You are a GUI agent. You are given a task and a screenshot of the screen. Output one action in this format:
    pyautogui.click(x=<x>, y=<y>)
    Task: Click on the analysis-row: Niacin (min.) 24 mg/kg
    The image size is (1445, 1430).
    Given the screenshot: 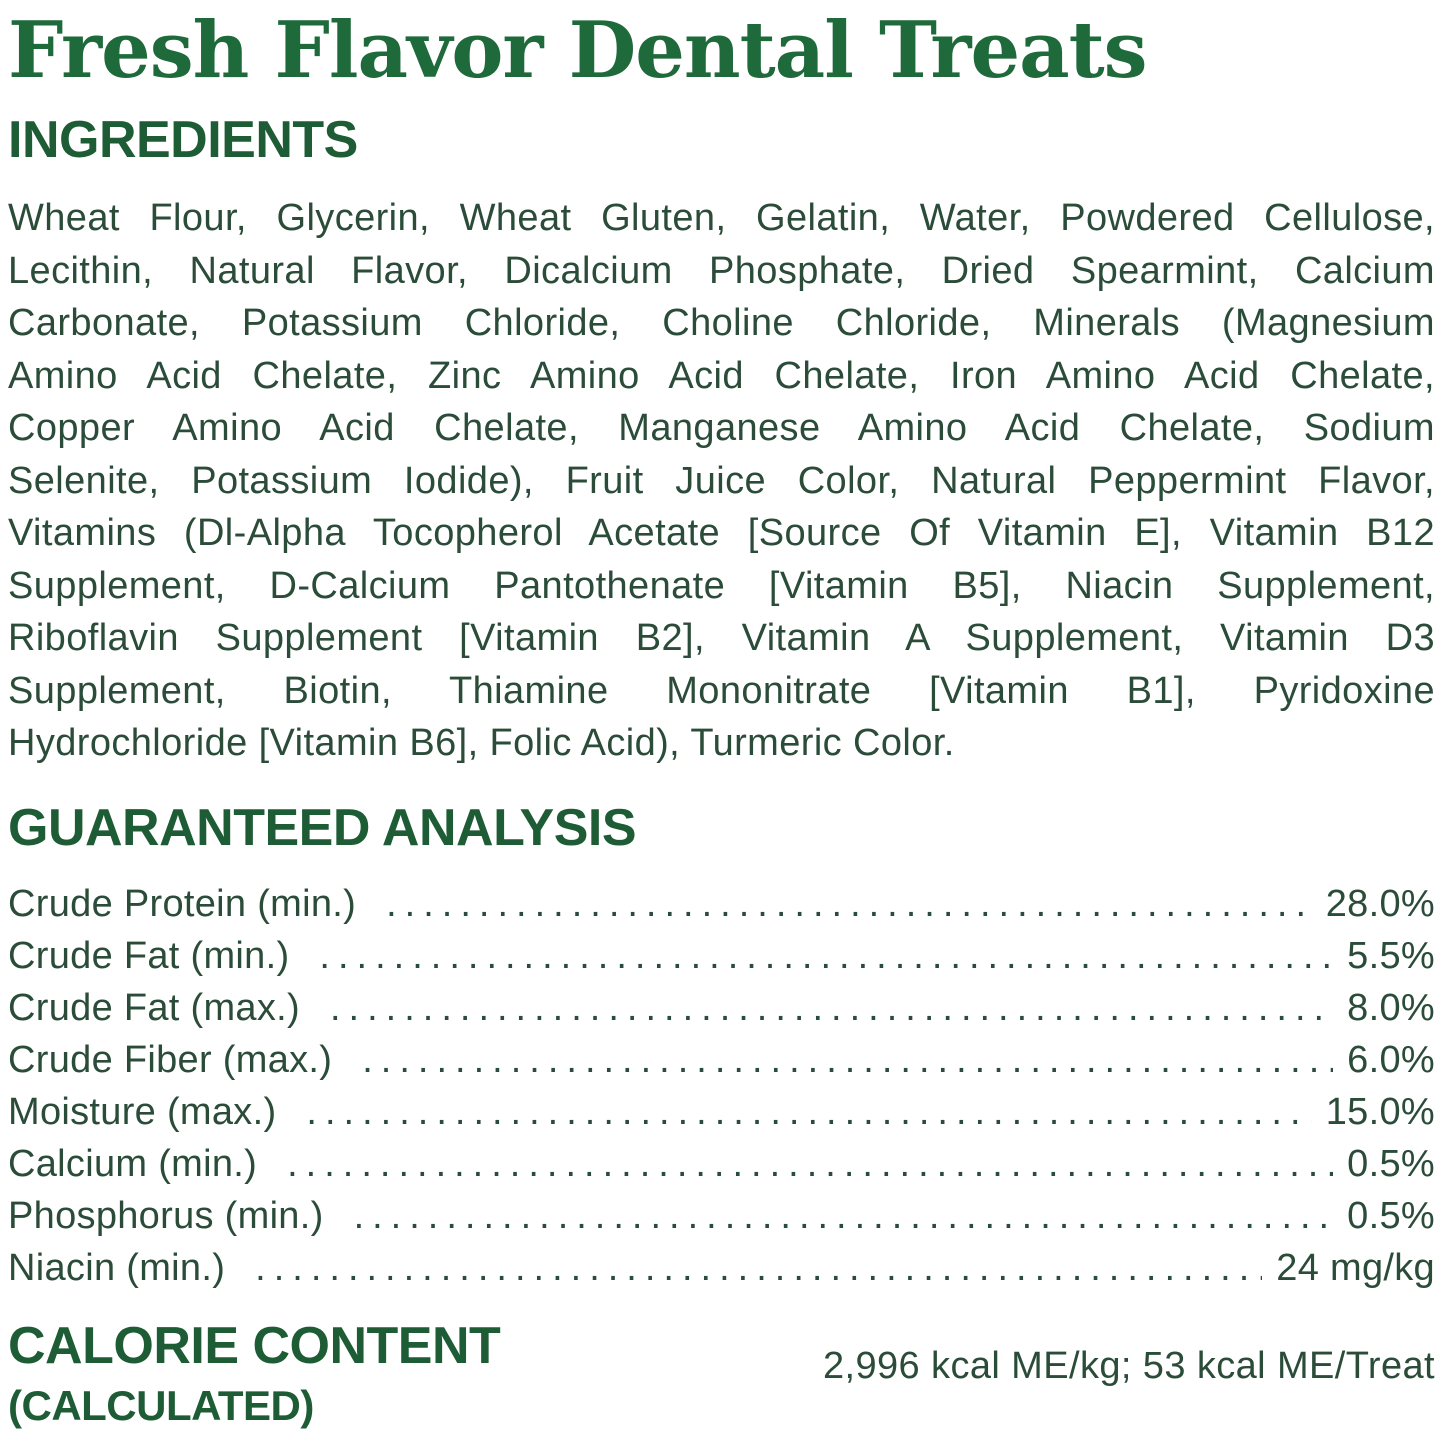 What is the action you would take?
    pyautogui.click(x=721, y=1268)
    